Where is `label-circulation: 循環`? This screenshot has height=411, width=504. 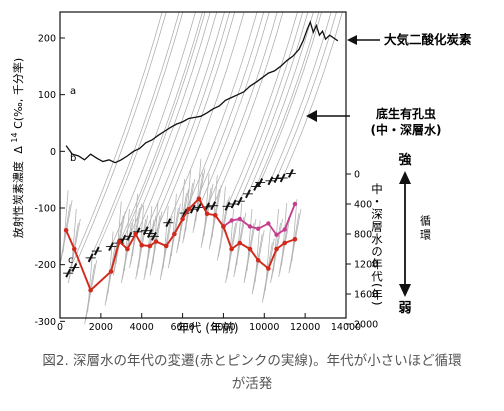
label-circulation: 循環 is located at coordinates (425, 229).